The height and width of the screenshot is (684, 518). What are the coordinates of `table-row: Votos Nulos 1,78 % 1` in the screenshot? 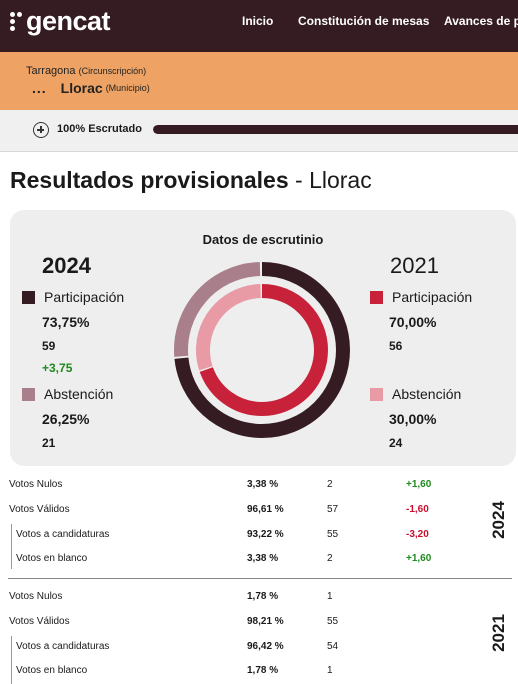 It's located at (240, 600).